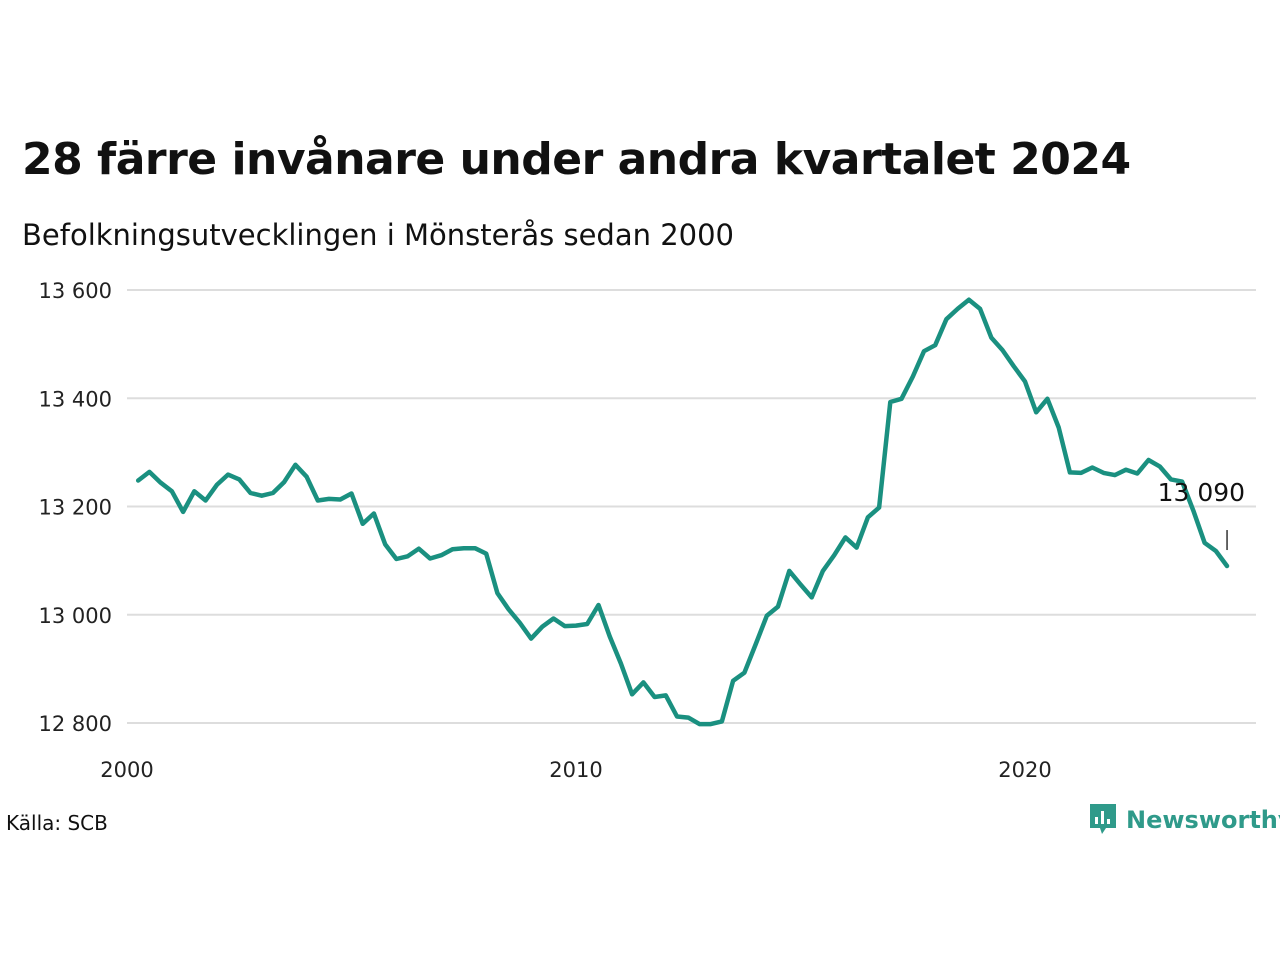  Describe the element at coordinates (75, 291) in the screenshot. I see `y-tick-label: 13 600` at that location.